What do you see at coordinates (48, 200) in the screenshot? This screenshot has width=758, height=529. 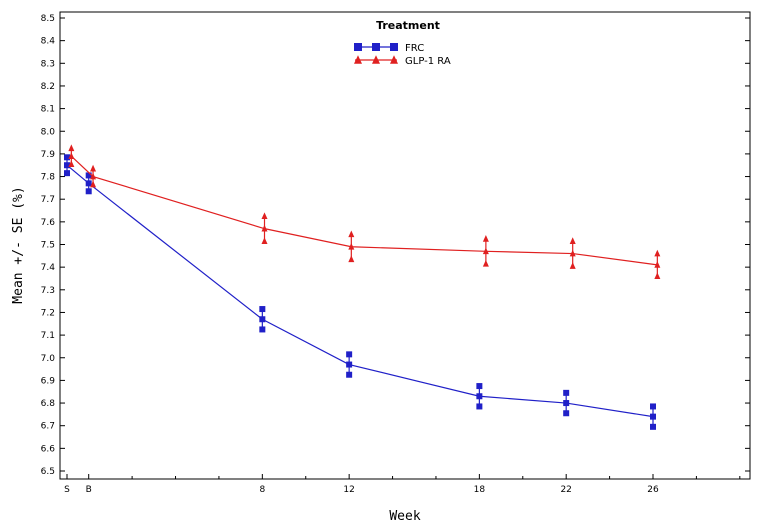 I see `y-tick-label: 7.7` at bounding box center [48, 200].